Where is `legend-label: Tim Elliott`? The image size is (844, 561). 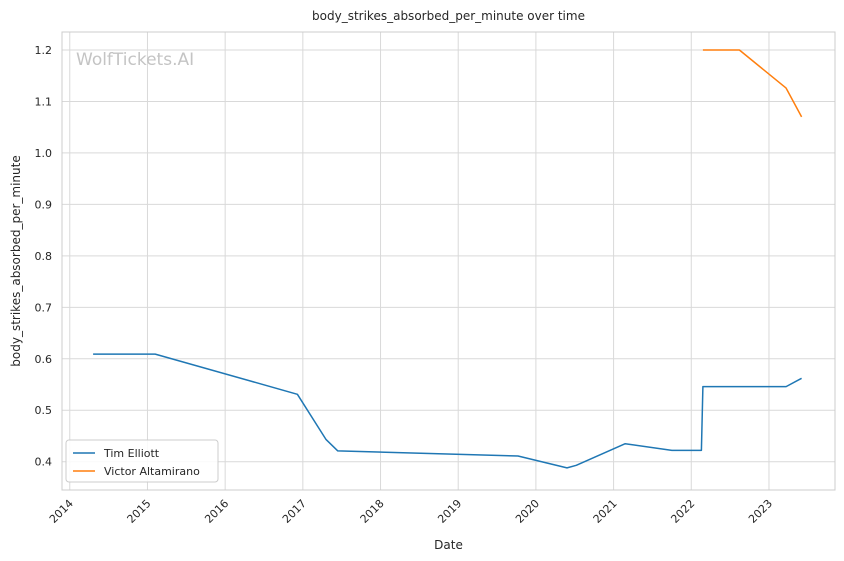
legend-label: Tim Elliott is located at coordinates (131, 453).